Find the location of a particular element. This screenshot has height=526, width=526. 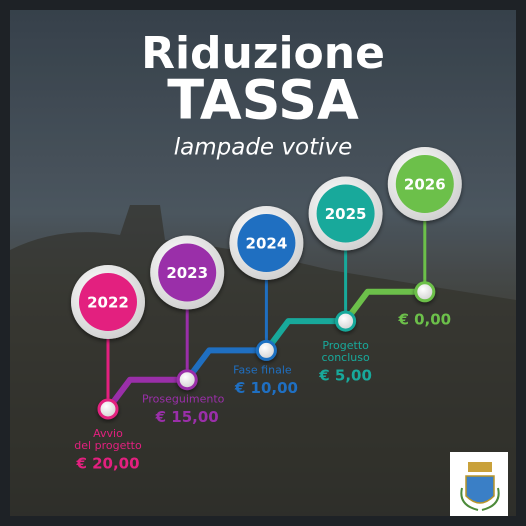

year: 2022 is located at coordinates (108, 303).